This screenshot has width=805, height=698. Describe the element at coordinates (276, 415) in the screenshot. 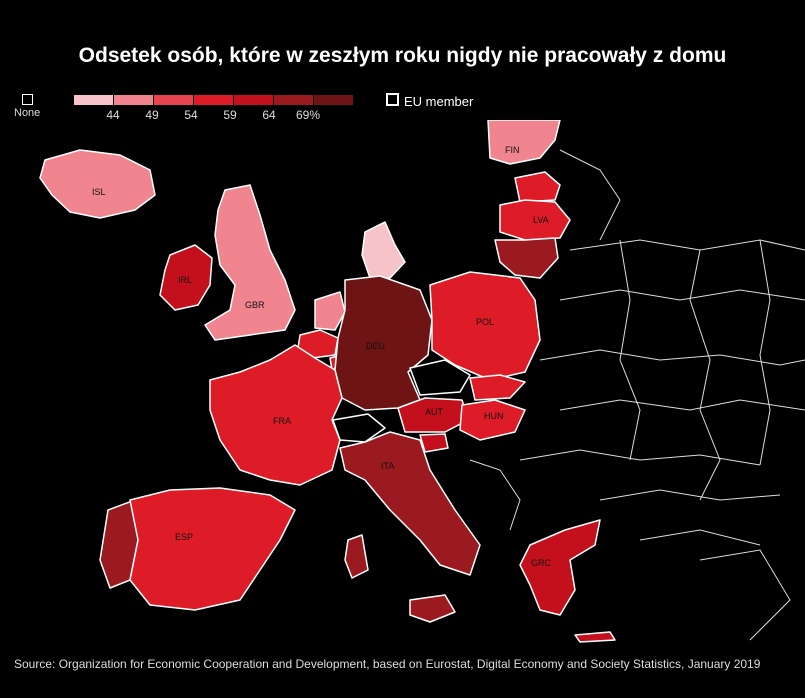

I see `country-FRA` at that location.